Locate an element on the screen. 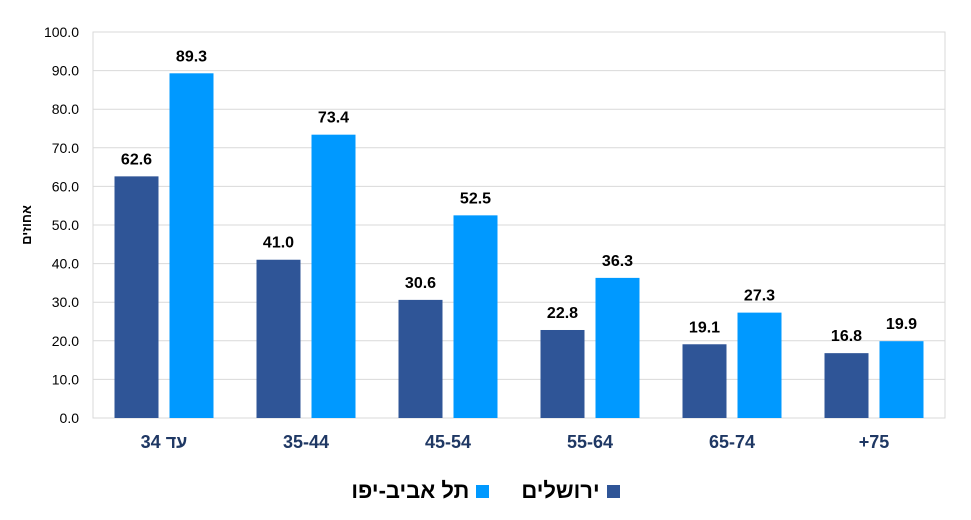  legend-label-tel-aviv: תל אביב-יפו is located at coordinates (410, 490).